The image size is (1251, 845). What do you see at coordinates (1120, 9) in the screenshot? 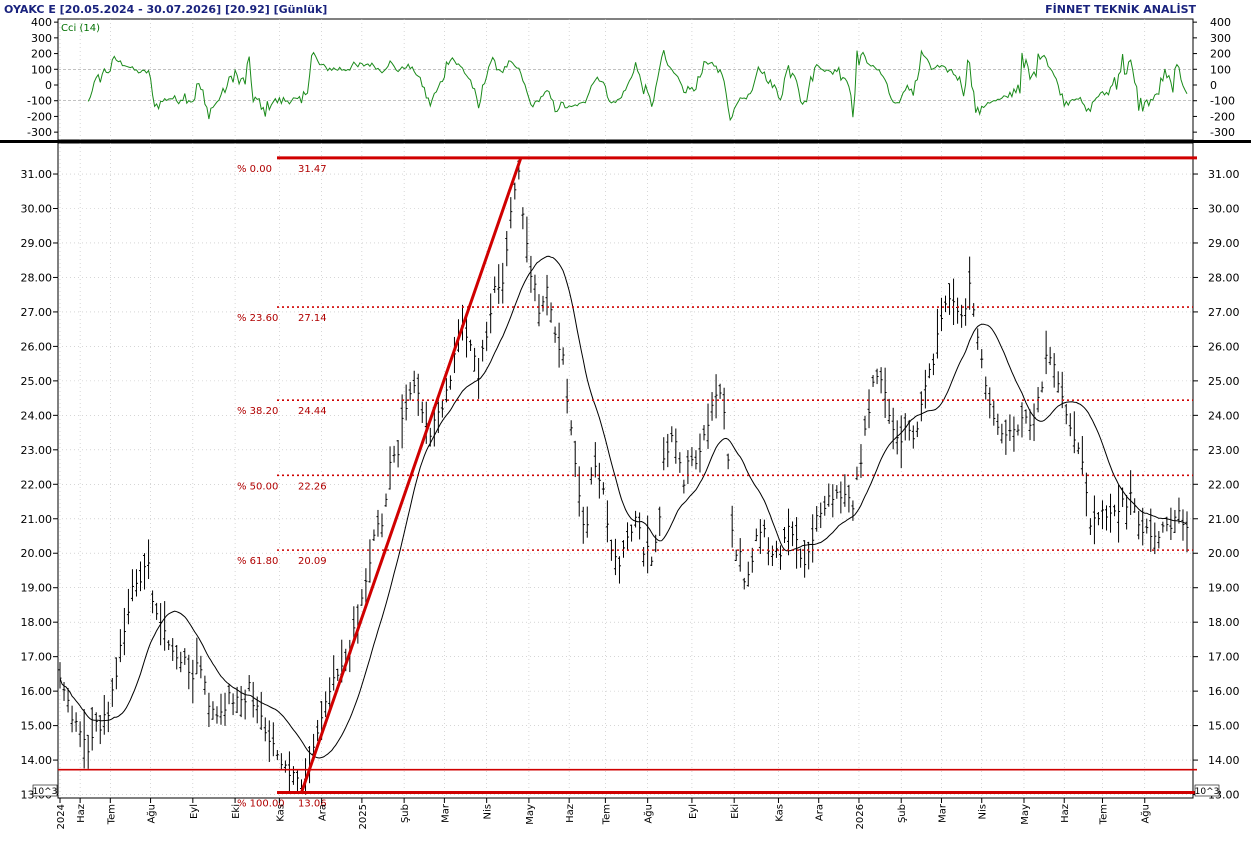
I see `header-brand: FİNNET TEKNİK ANALİST` at bounding box center [1120, 9].